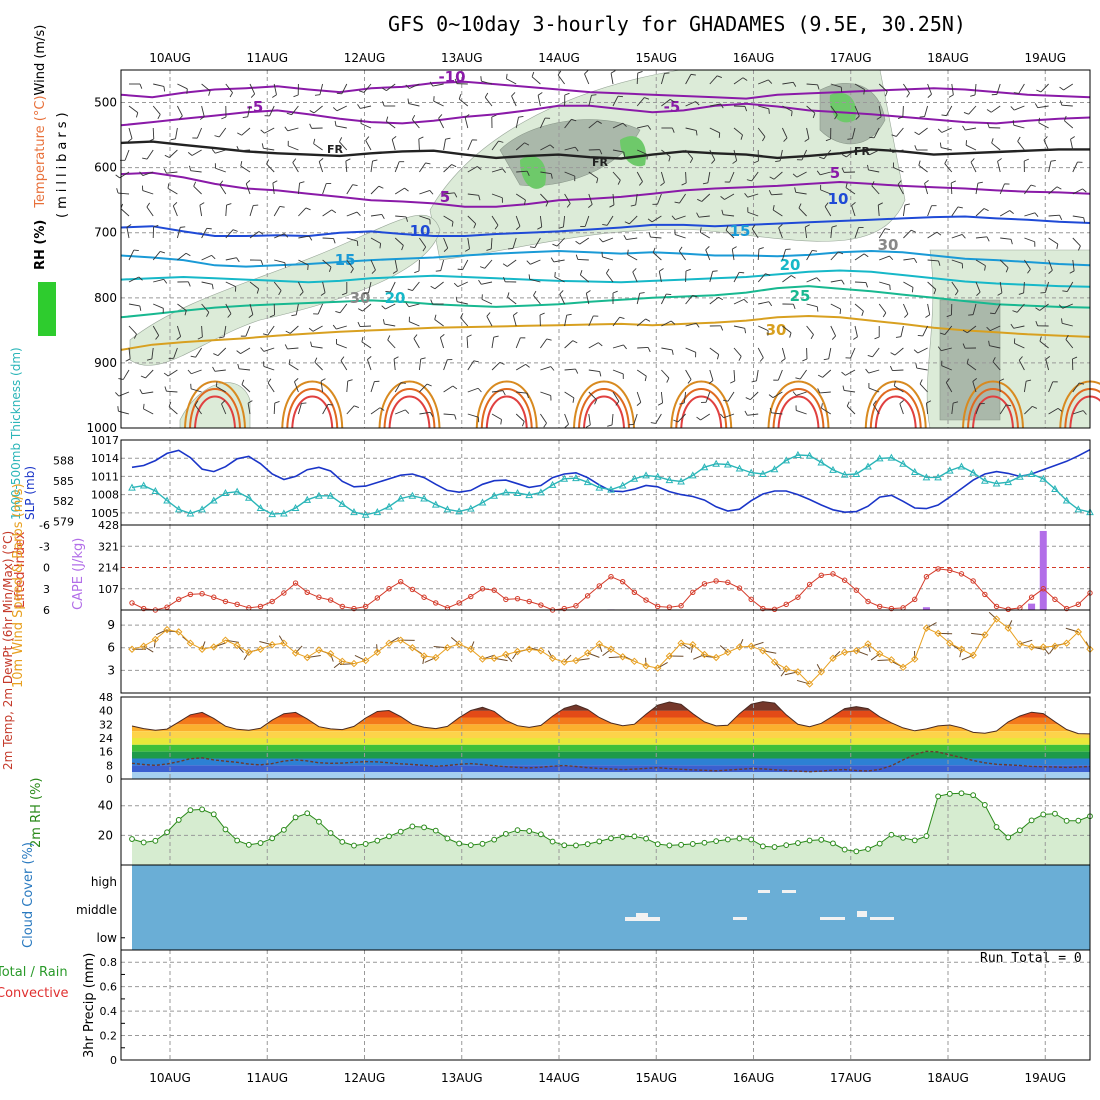 This screenshot has height=1100, width=1100. What do you see at coordinates (462, 58) in the screenshot?
I see `date-label-top: 13AUG` at bounding box center [462, 58].